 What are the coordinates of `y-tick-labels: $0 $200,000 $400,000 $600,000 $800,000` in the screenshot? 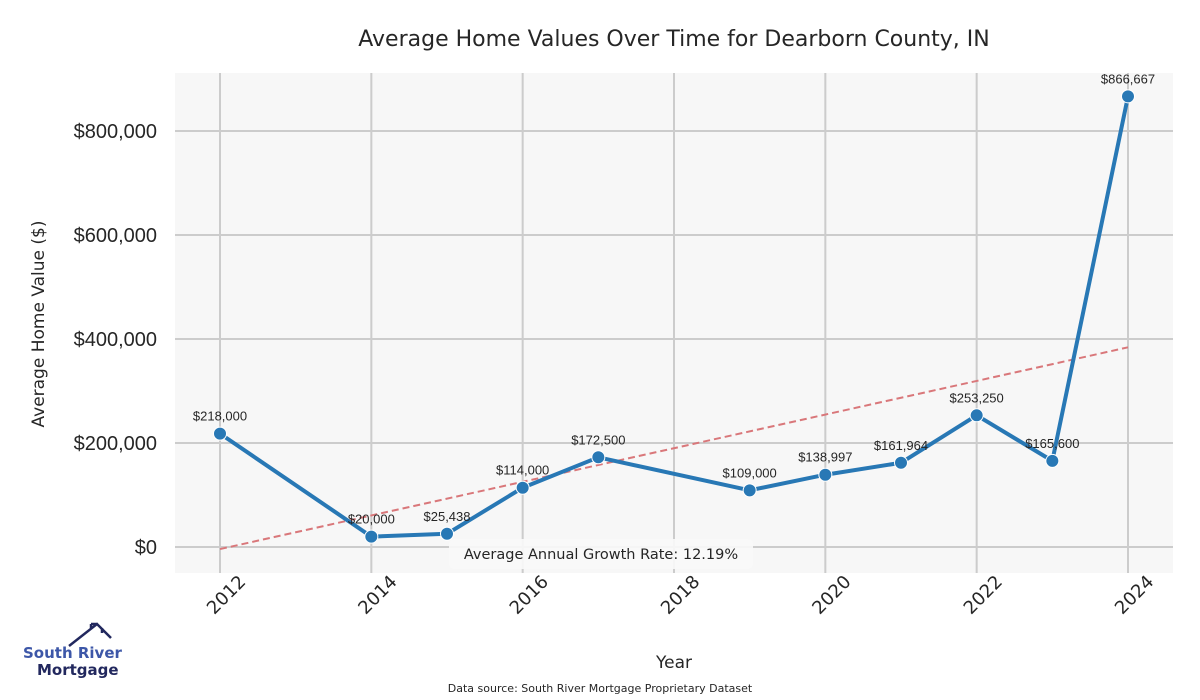 It's located at (115, 340).